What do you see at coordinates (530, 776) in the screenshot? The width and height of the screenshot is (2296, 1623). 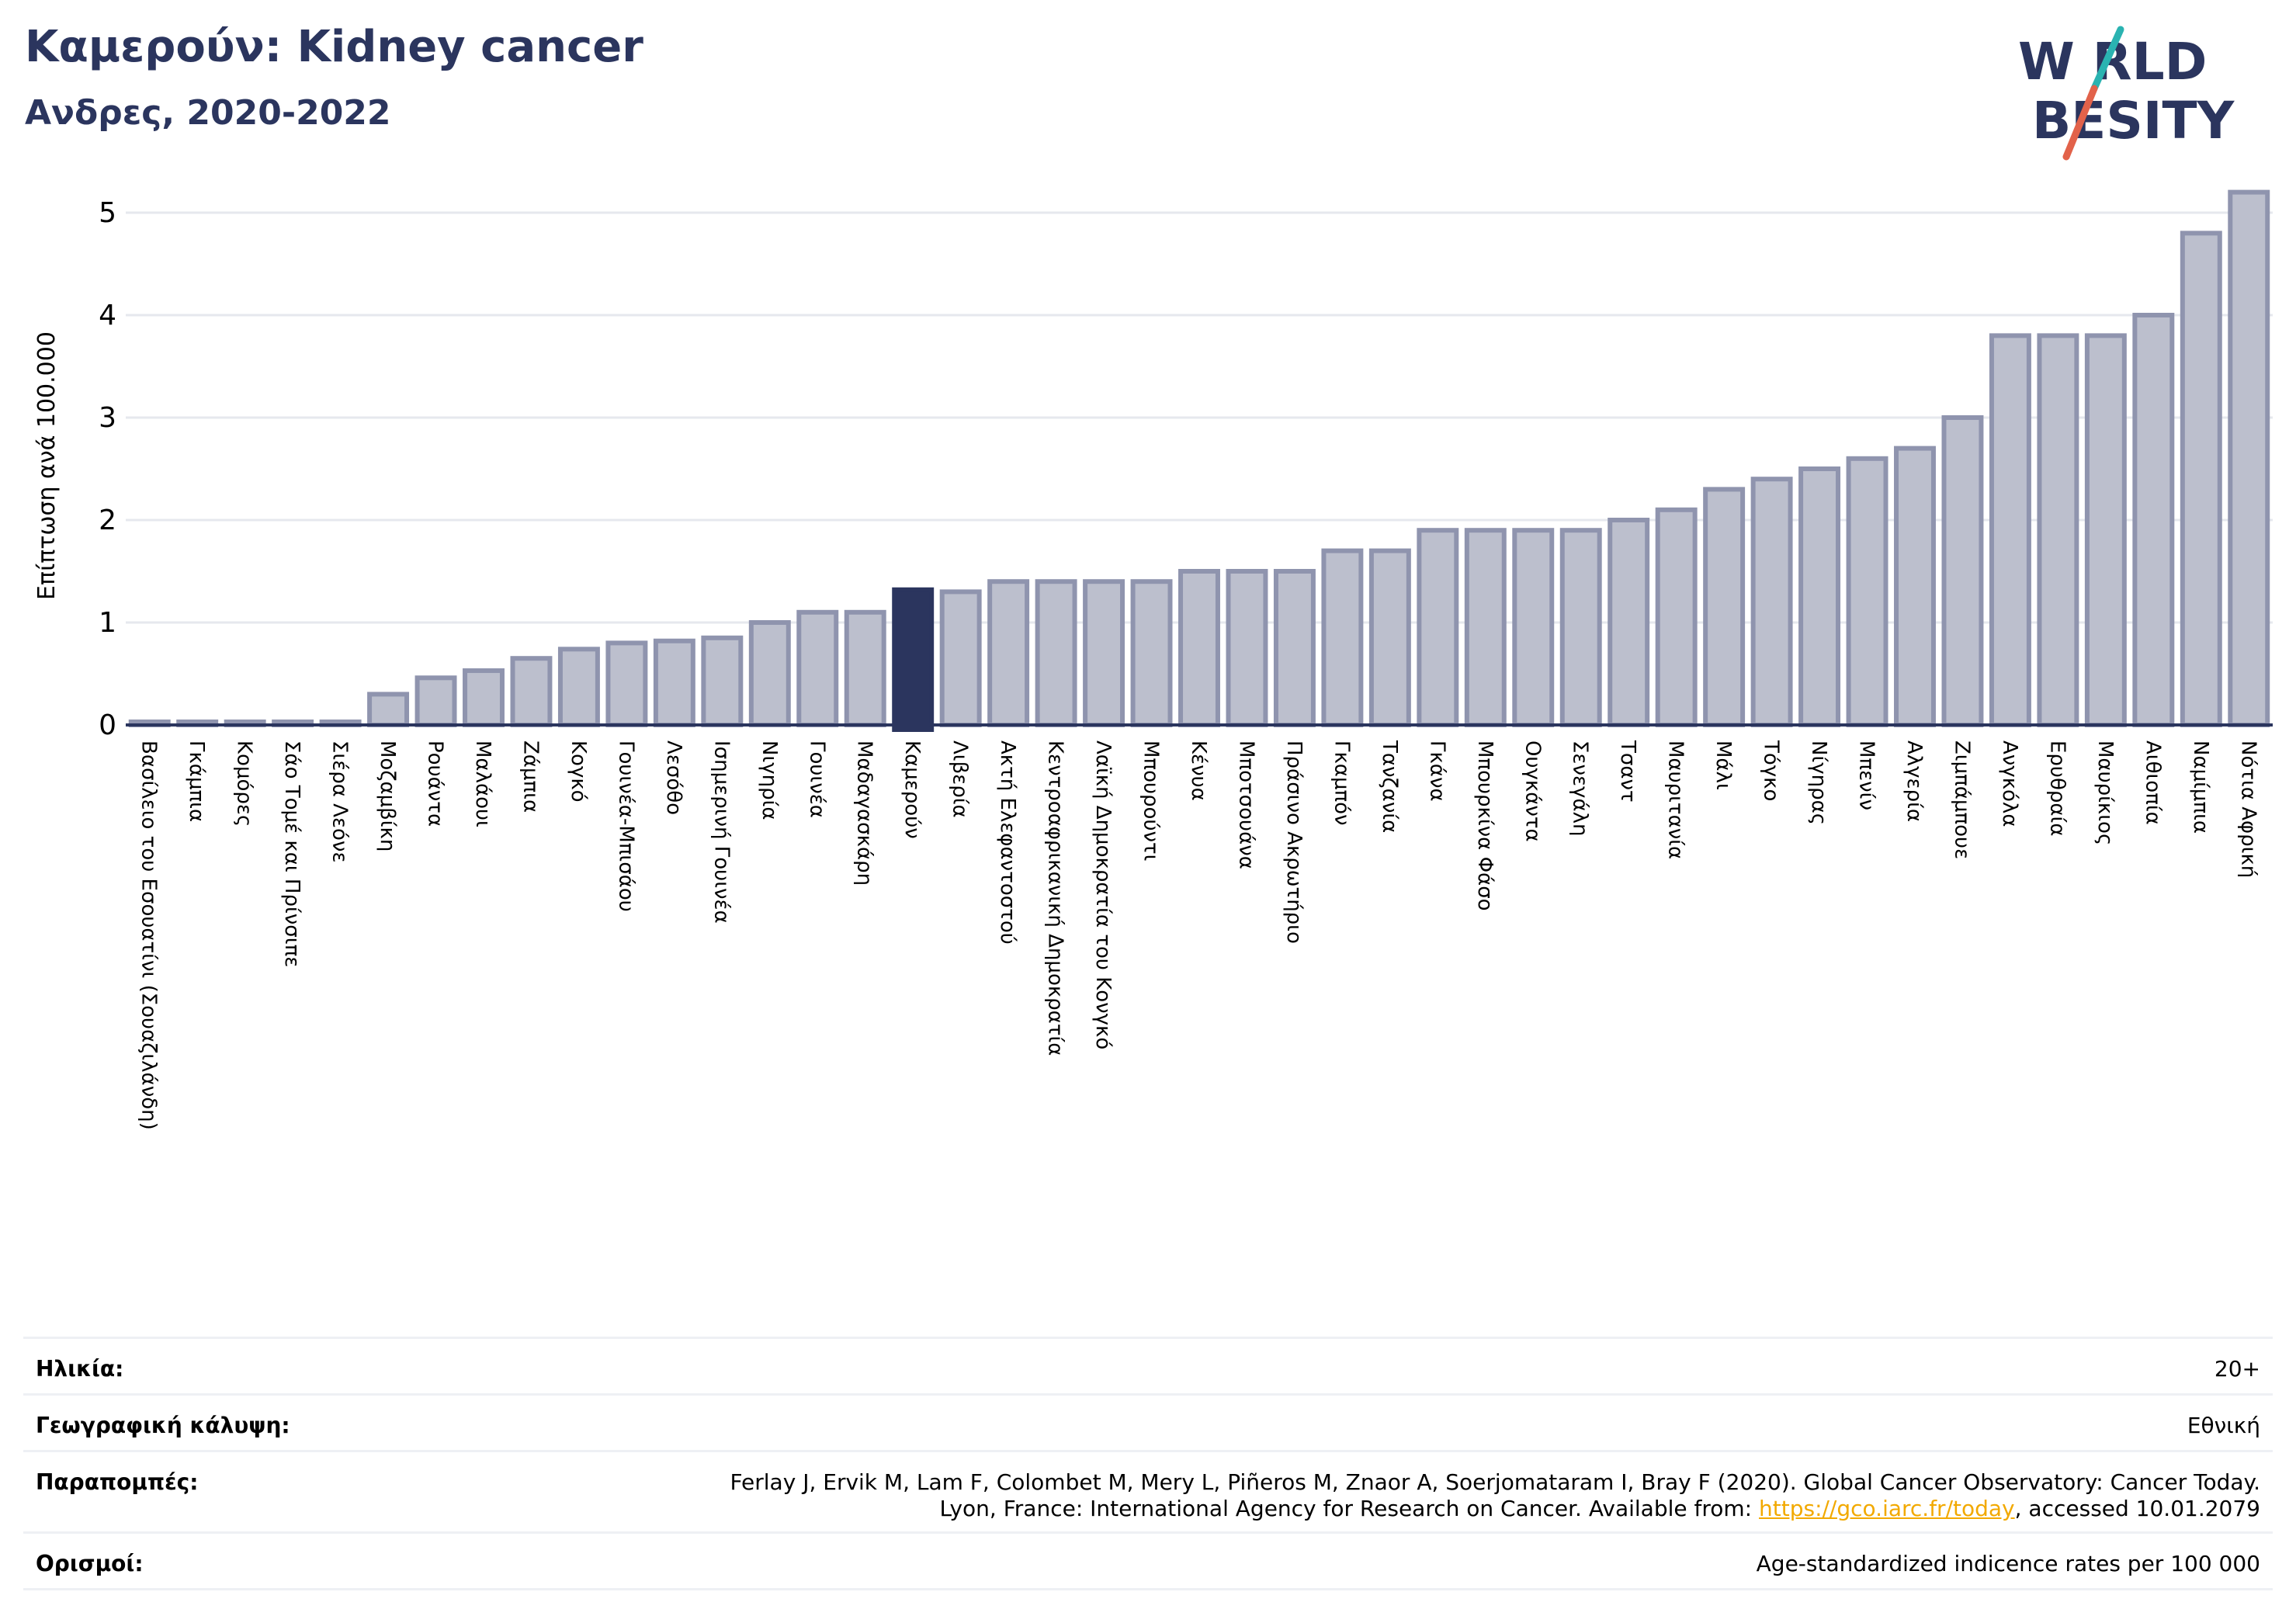 I see `x-tick-label: Ζάμπια` at bounding box center [530, 776].